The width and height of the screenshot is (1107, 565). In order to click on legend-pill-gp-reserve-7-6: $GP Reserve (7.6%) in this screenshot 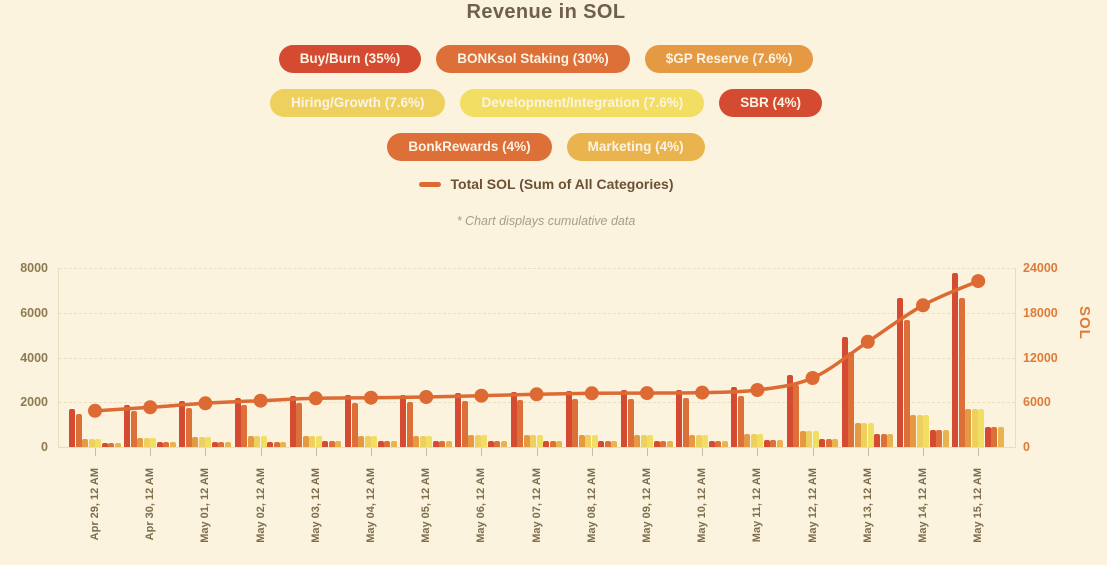, I will do `click(729, 59)`.